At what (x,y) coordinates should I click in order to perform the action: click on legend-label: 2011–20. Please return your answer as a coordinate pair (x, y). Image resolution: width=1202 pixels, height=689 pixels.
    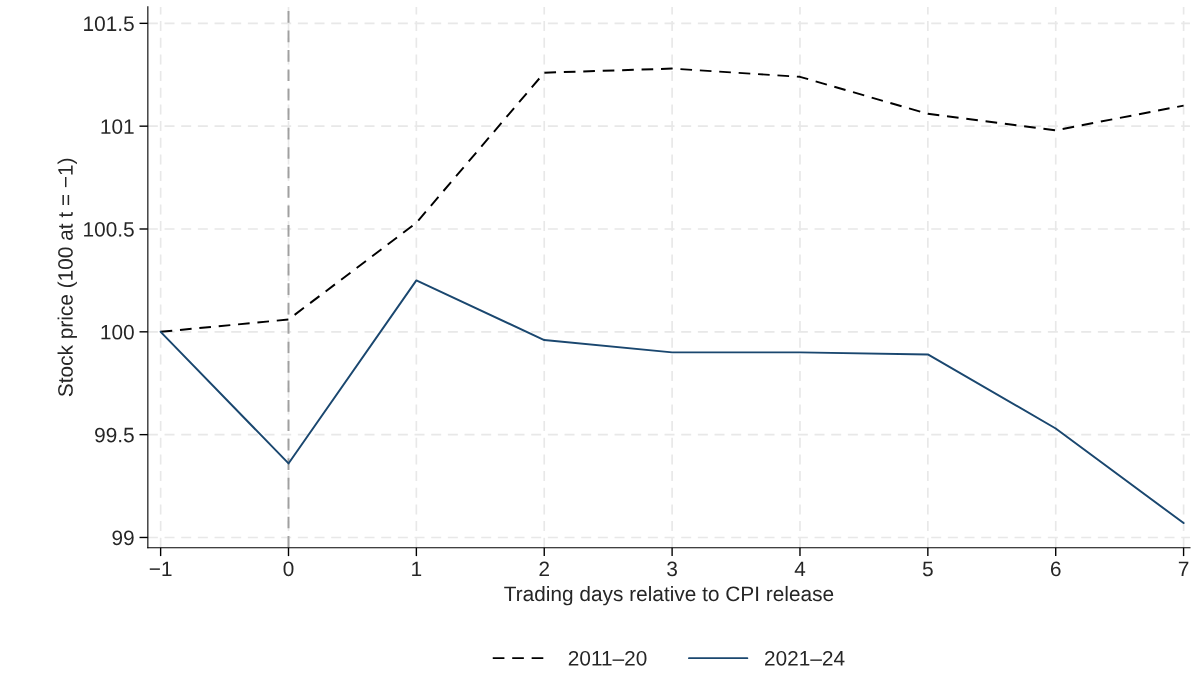
    Looking at the image, I should click on (607, 658).